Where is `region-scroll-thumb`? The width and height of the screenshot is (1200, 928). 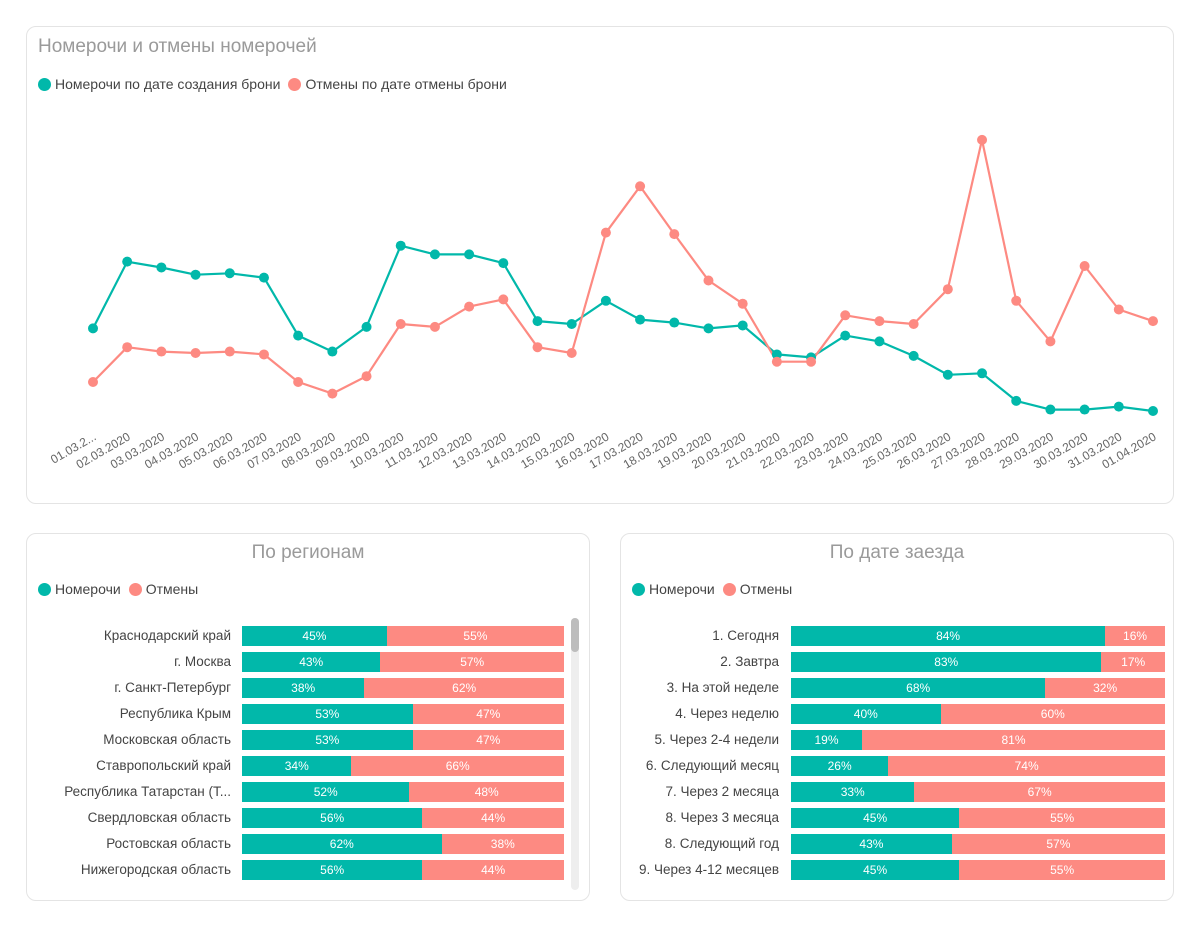 region-scroll-thumb is located at coordinates (575, 635).